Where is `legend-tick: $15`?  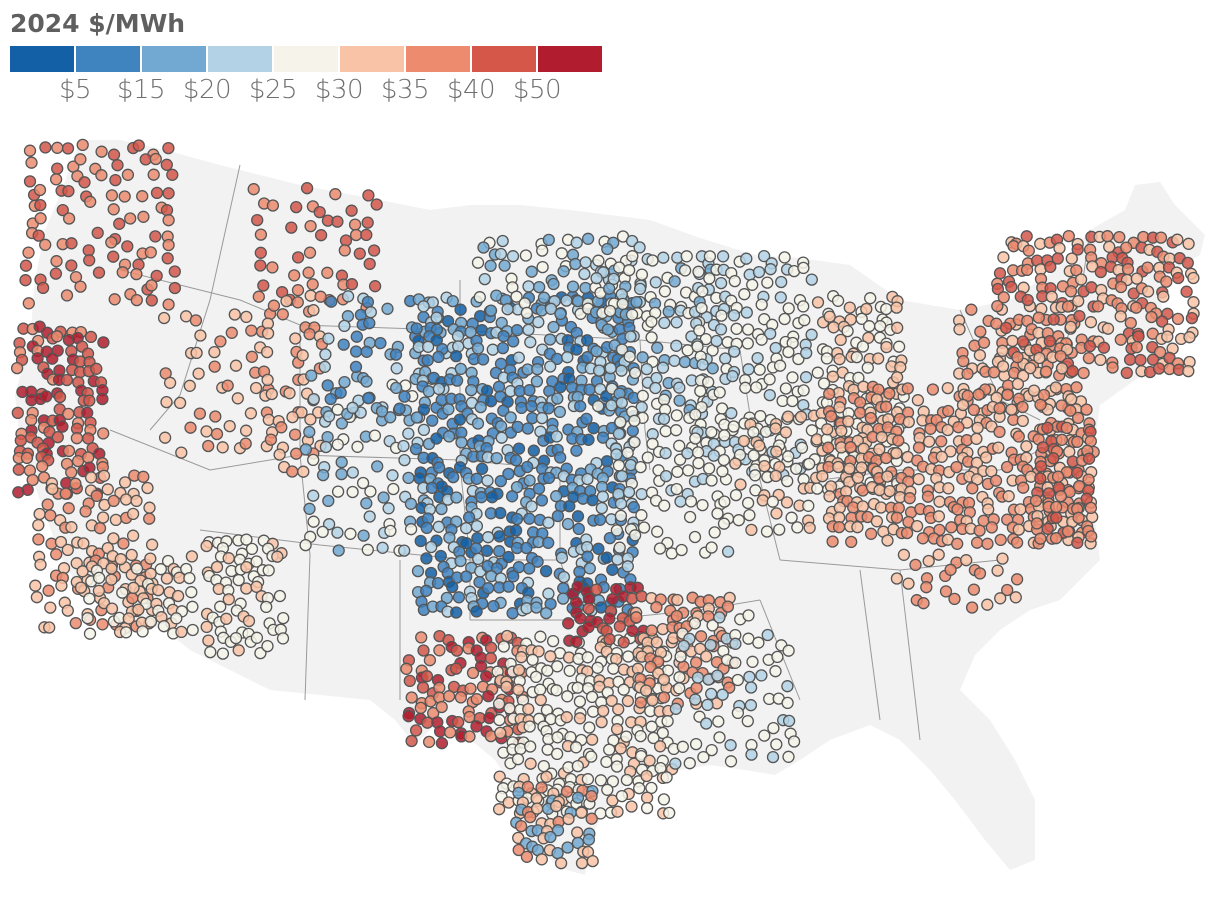 legend-tick: $15 is located at coordinates (141, 90).